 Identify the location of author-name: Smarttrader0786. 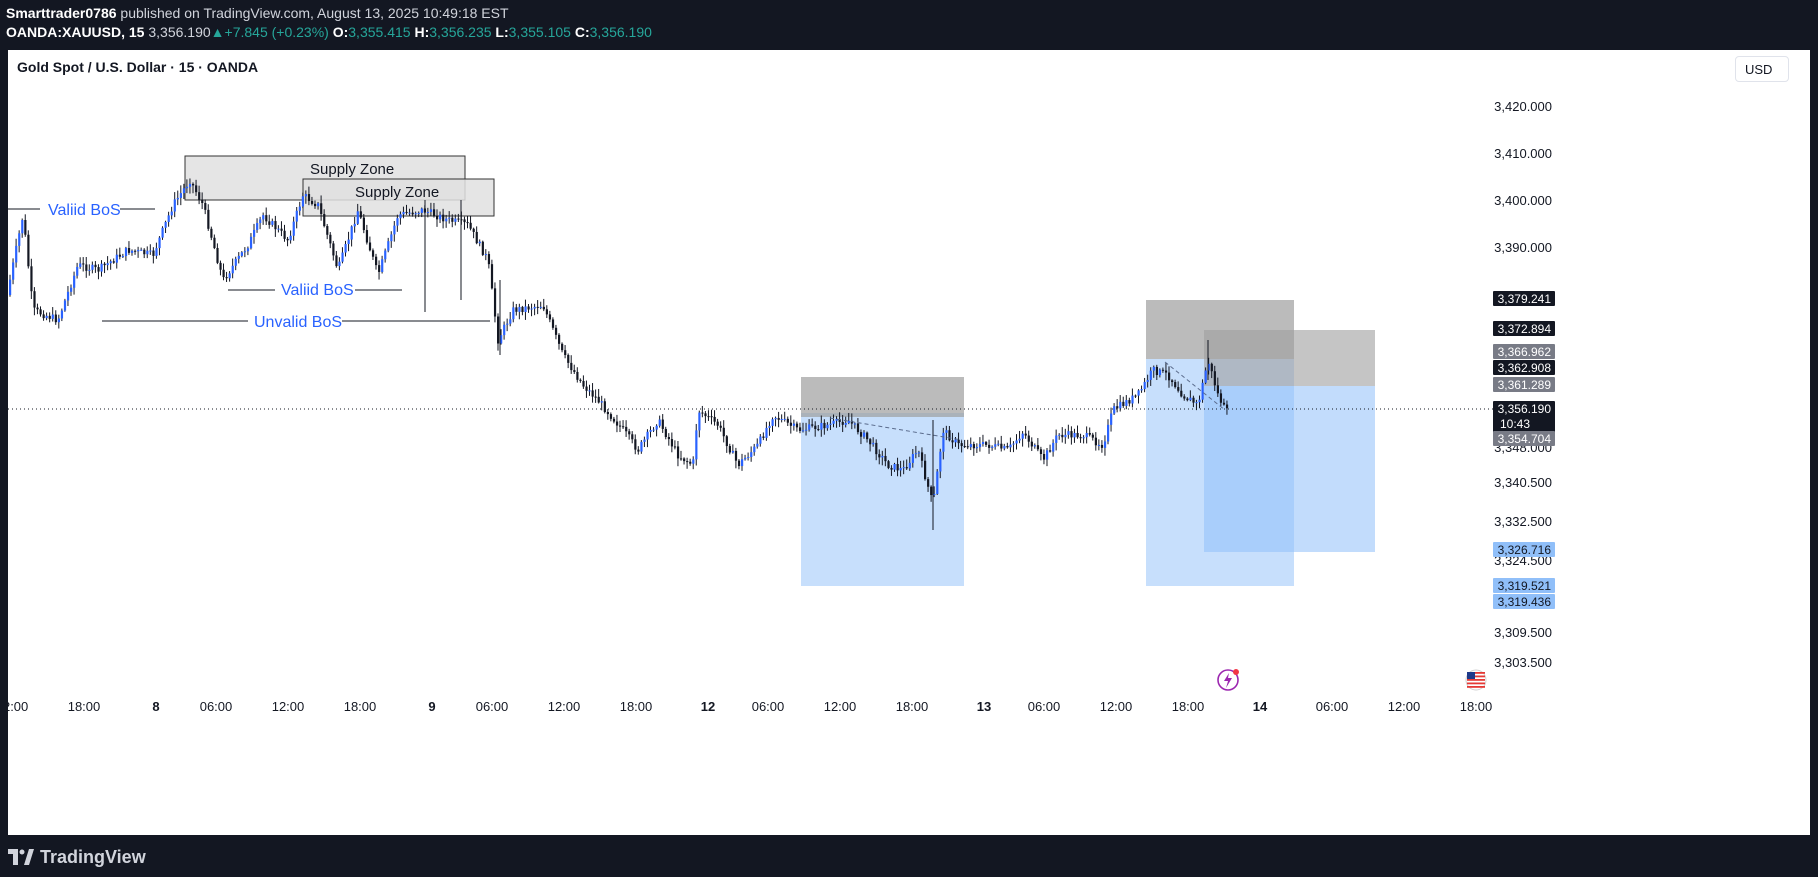
(61, 13).